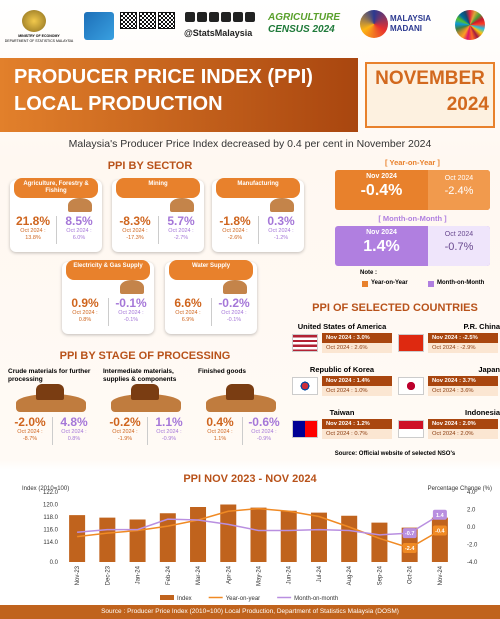 The height and width of the screenshot is (619, 500). I want to click on headline-box-right, so click(459, 190).